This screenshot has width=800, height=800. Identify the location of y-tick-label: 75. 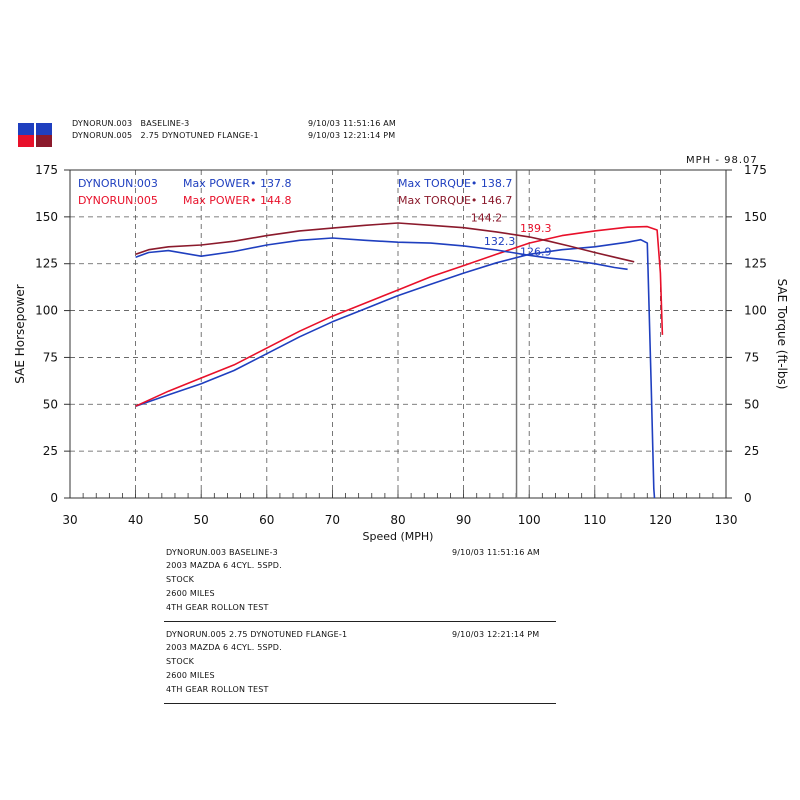
(50, 357).